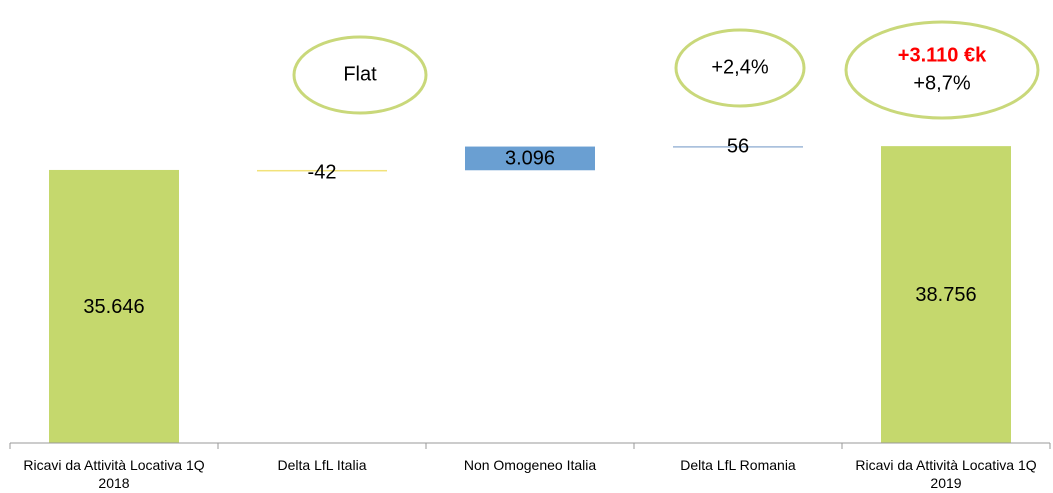  I want to click on x-tick-label: Ricavi da Attività Locativa 1Q 2019, so click(946, 474).